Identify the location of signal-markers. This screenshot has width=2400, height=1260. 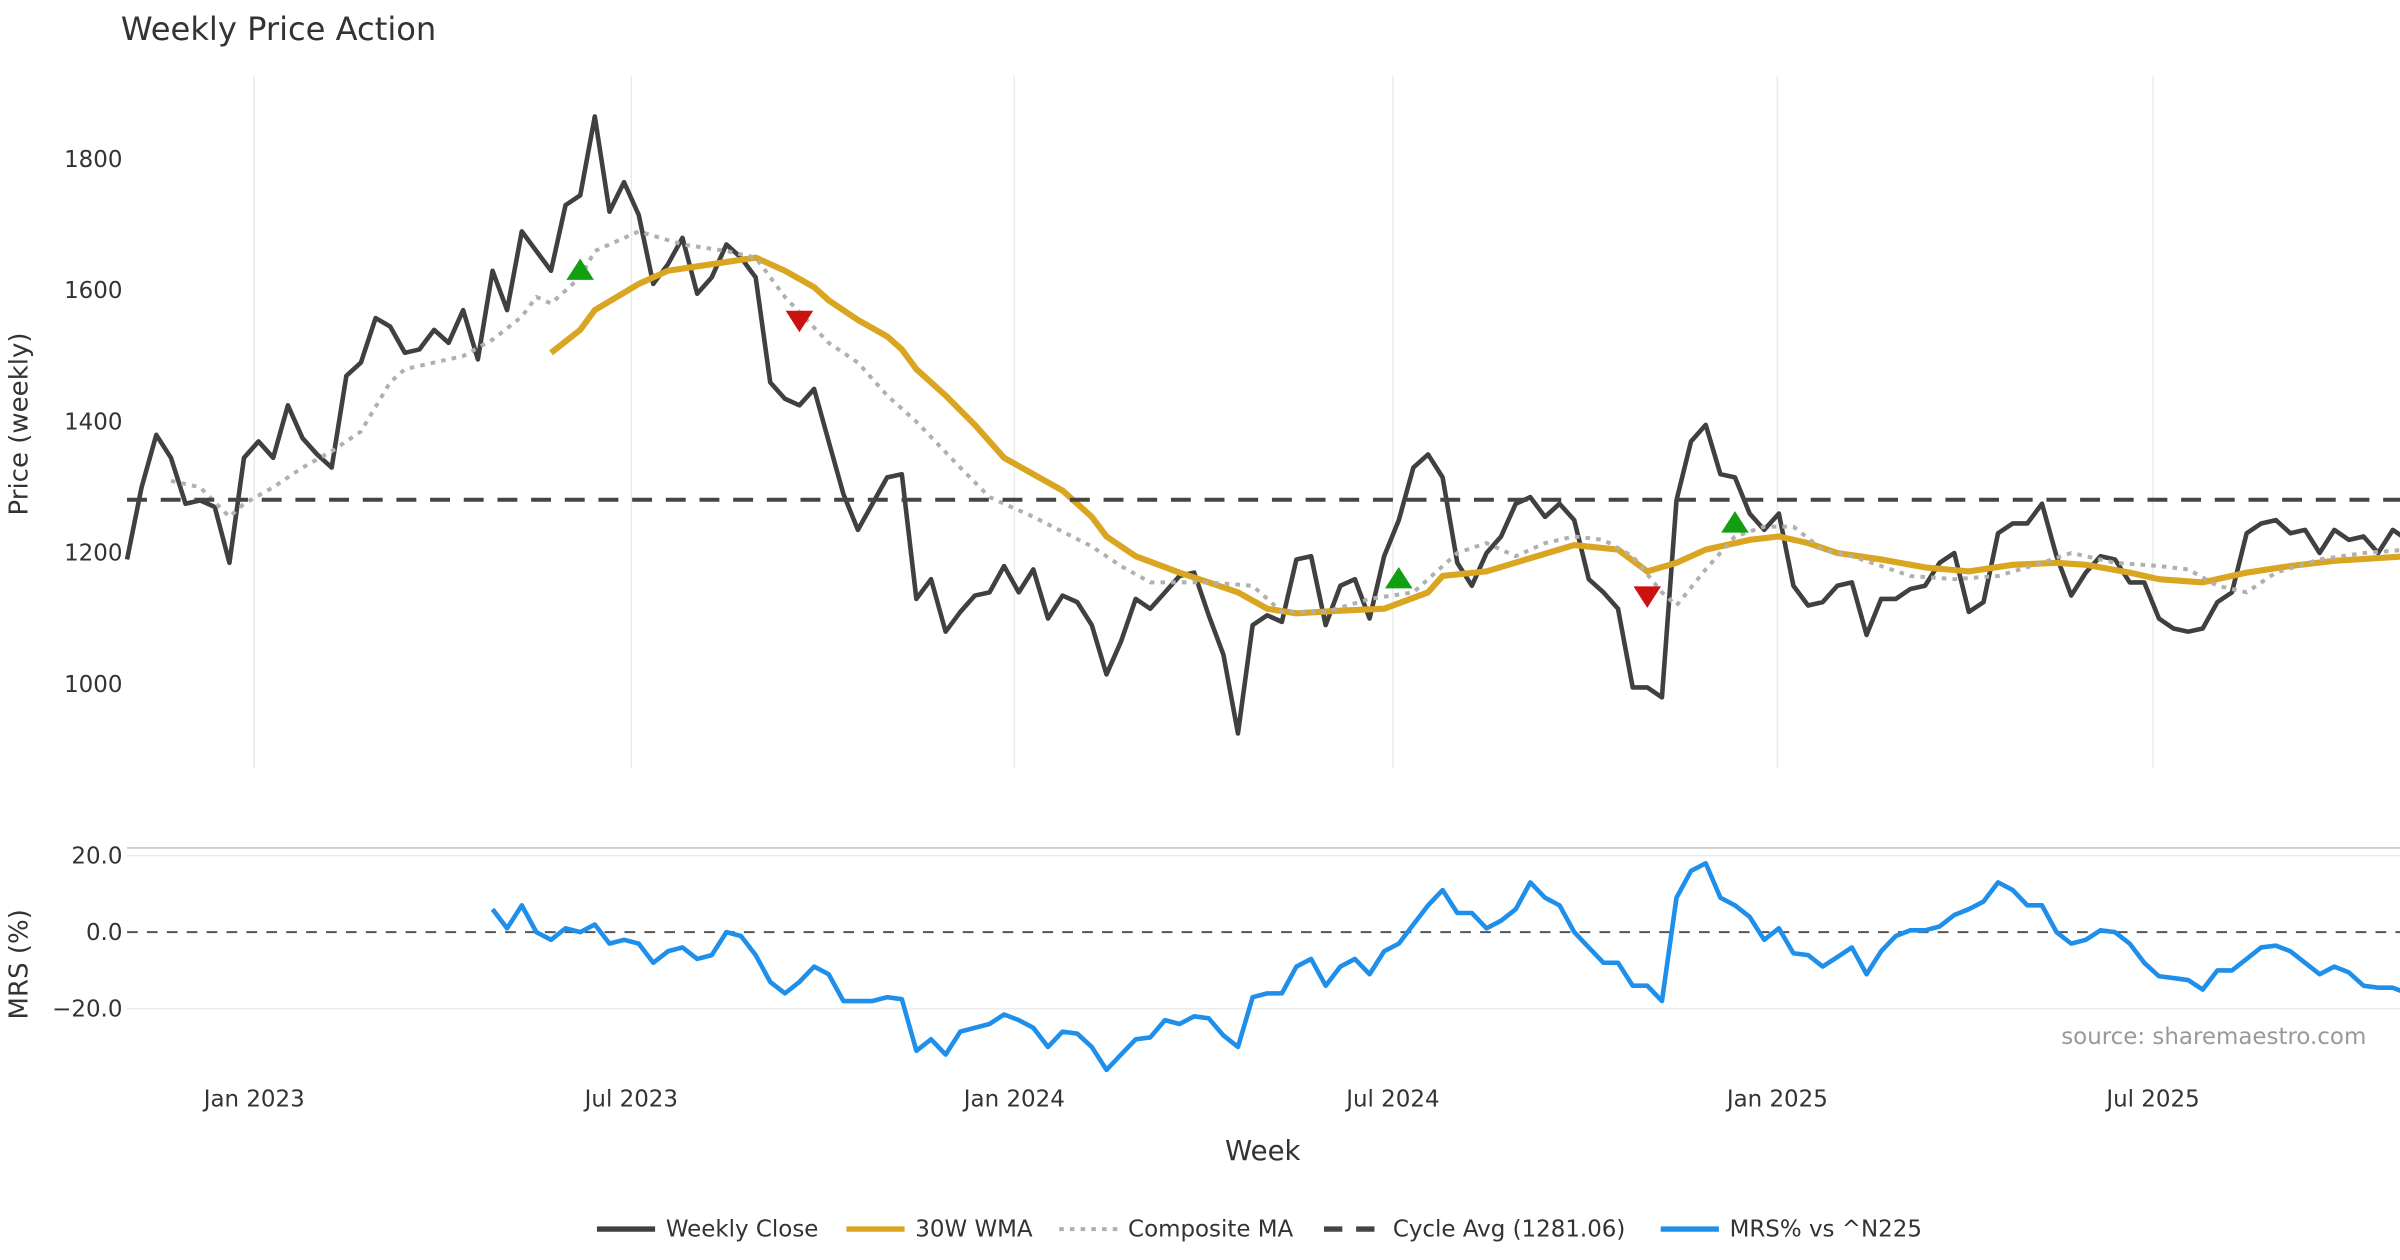
(1157, 433).